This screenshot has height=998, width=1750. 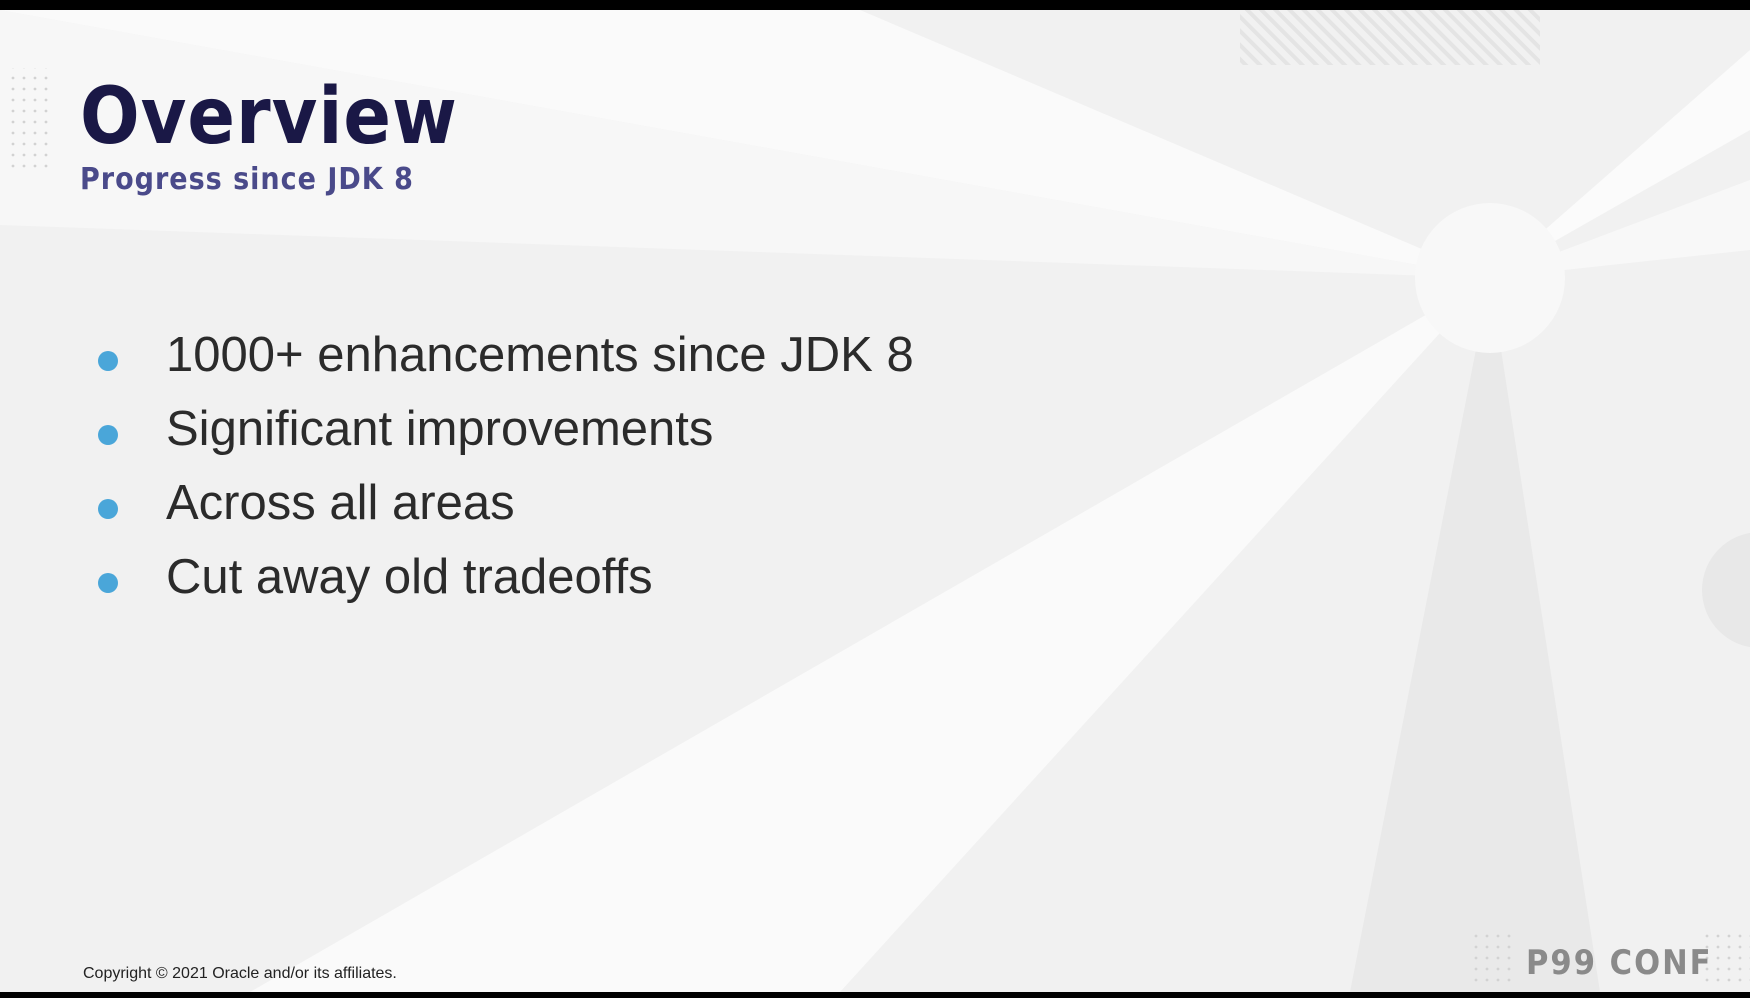 What do you see at coordinates (505, 355) in the screenshot?
I see `bullet-item: 1000+ enhancements since JDK 8` at bounding box center [505, 355].